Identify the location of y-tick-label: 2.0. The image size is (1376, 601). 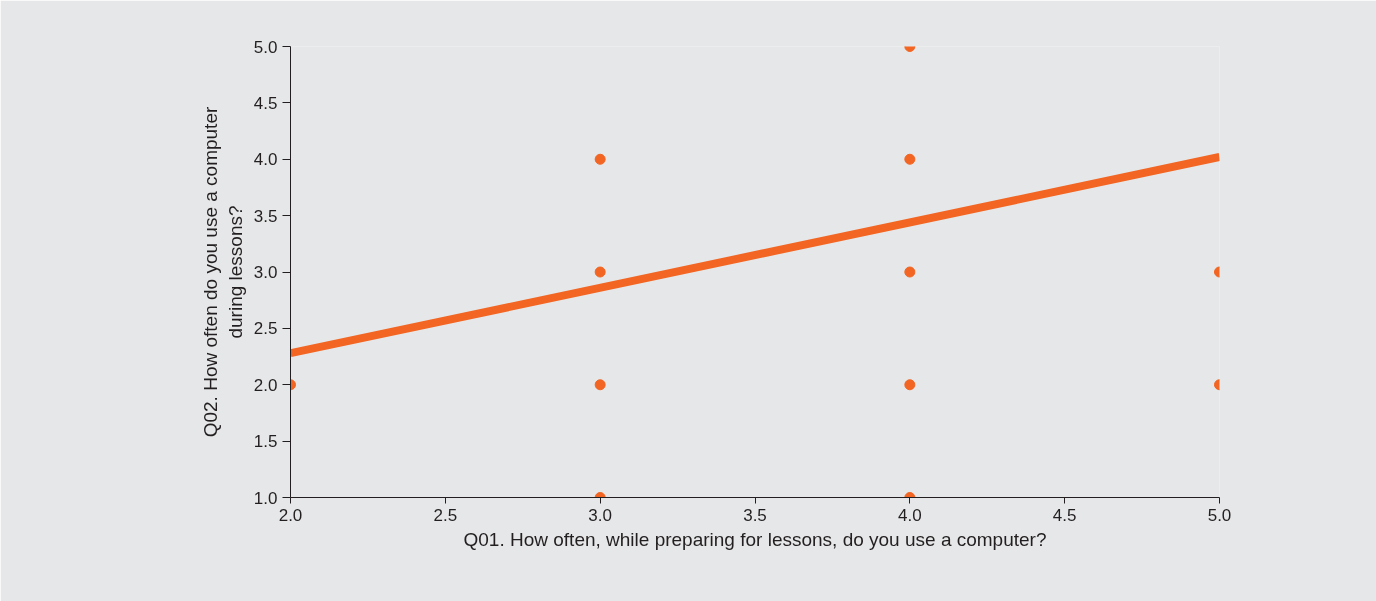
(265, 385).